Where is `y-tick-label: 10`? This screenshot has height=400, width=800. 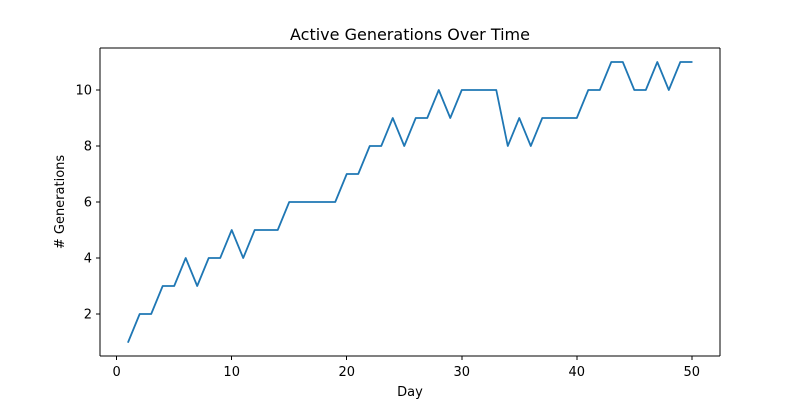
y-tick-label: 10 is located at coordinates (83, 91).